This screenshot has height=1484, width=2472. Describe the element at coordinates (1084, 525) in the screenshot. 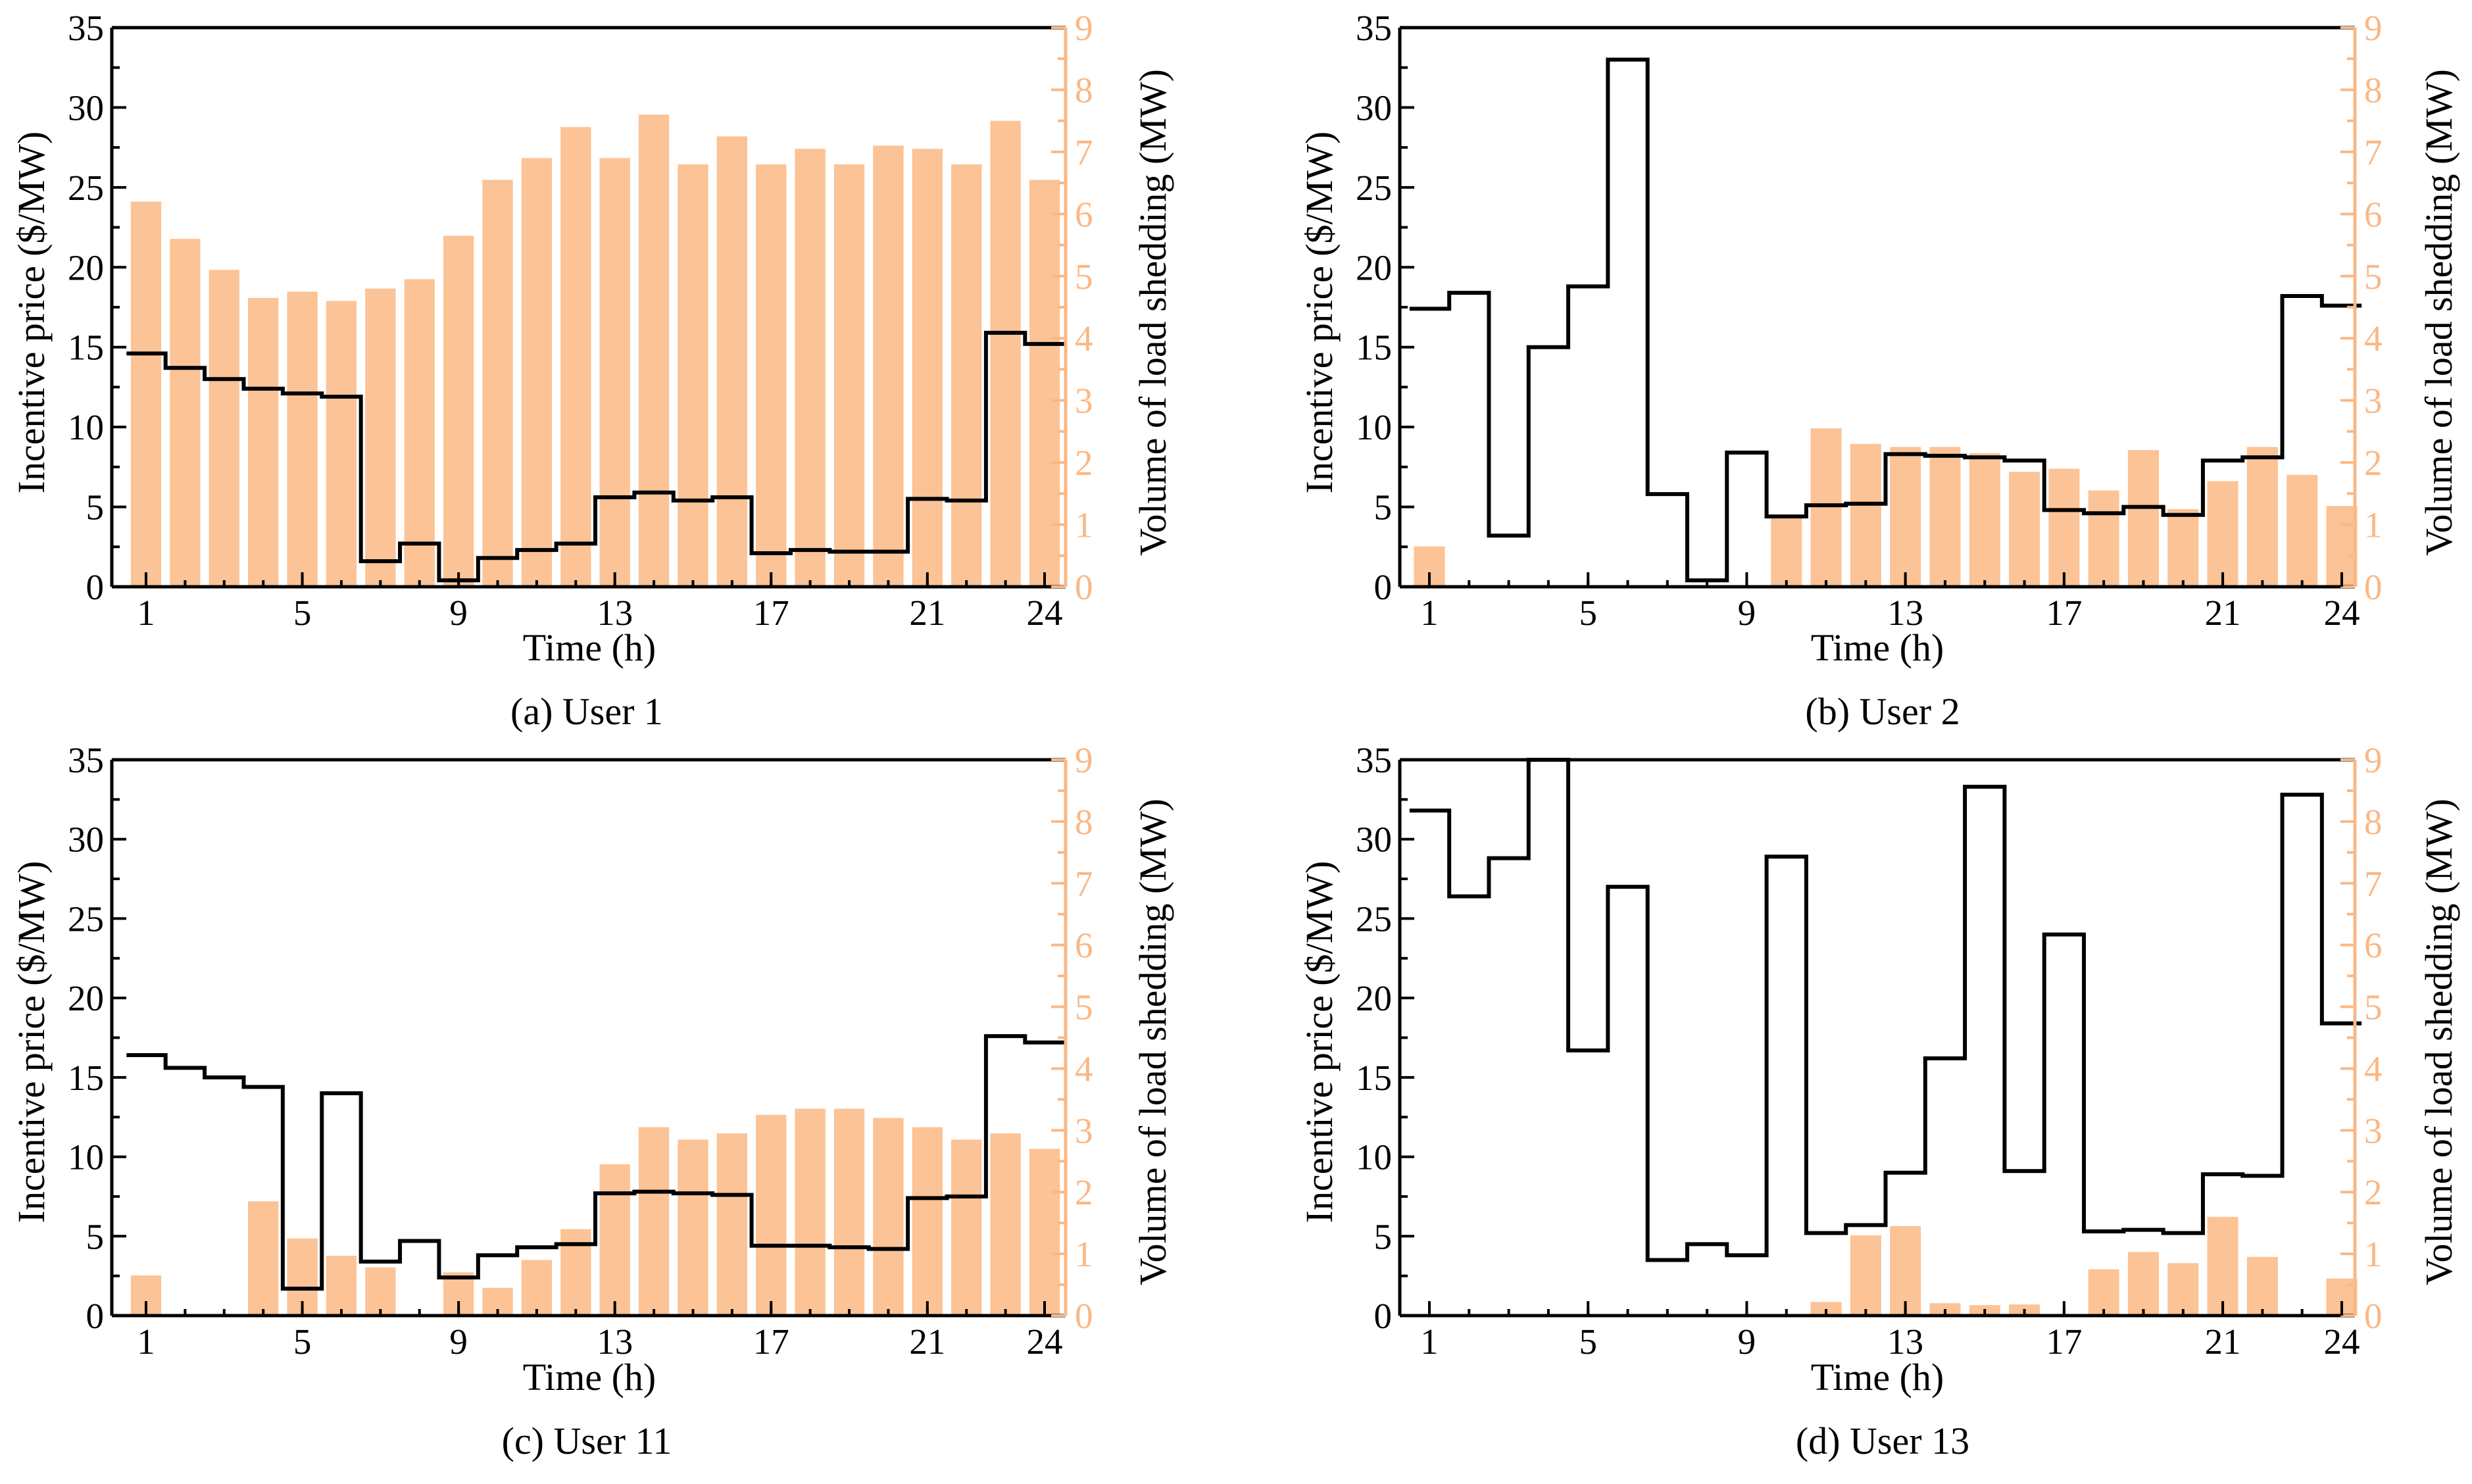

I see `y-right-tick-label: 1` at that location.